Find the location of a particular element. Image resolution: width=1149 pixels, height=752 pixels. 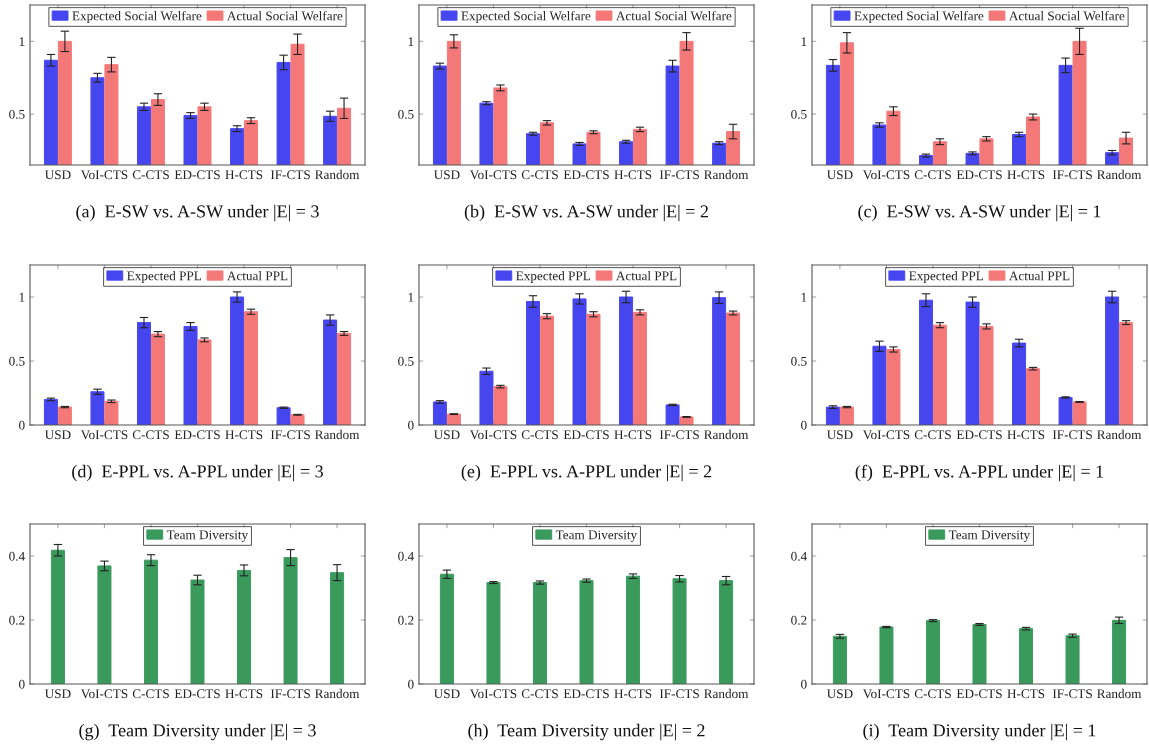

text: (c) E-SW vs. A-SW under |E| = 1 is located at coordinates (979, 213).